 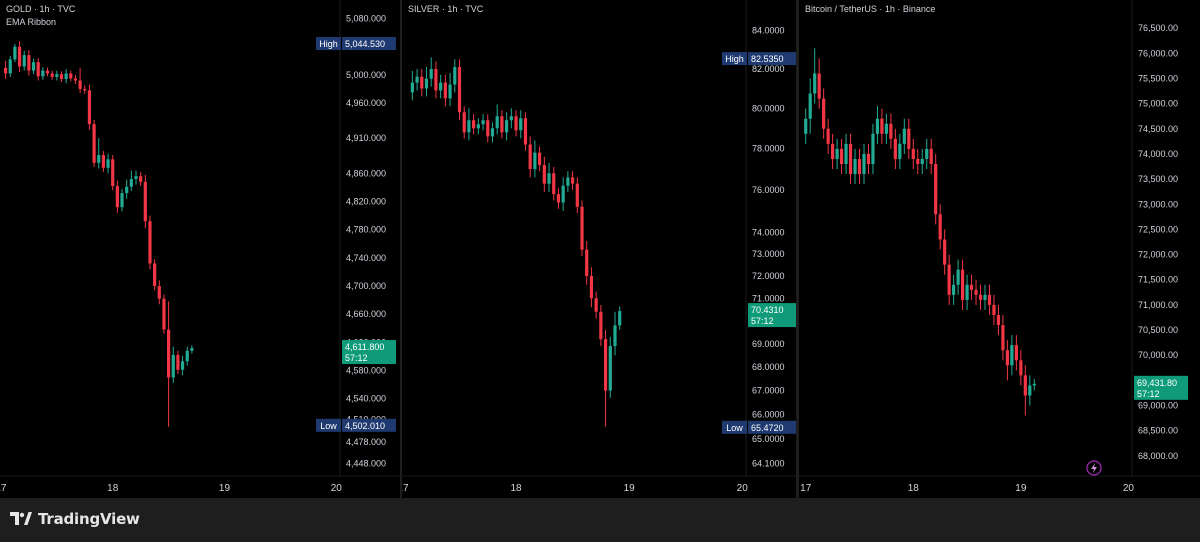 I want to click on gold-x-tick-label: 18, so click(x=113, y=488).